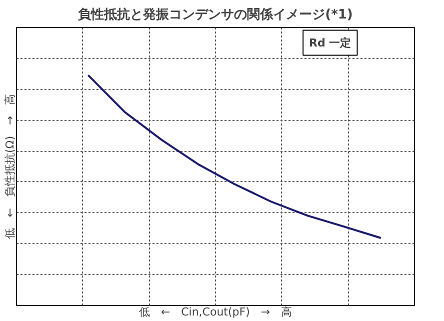 The width and height of the screenshot is (444, 321). What do you see at coordinates (330, 43) in the screenshot?
I see `text: Rd 一定` at bounding box center [330, 43].